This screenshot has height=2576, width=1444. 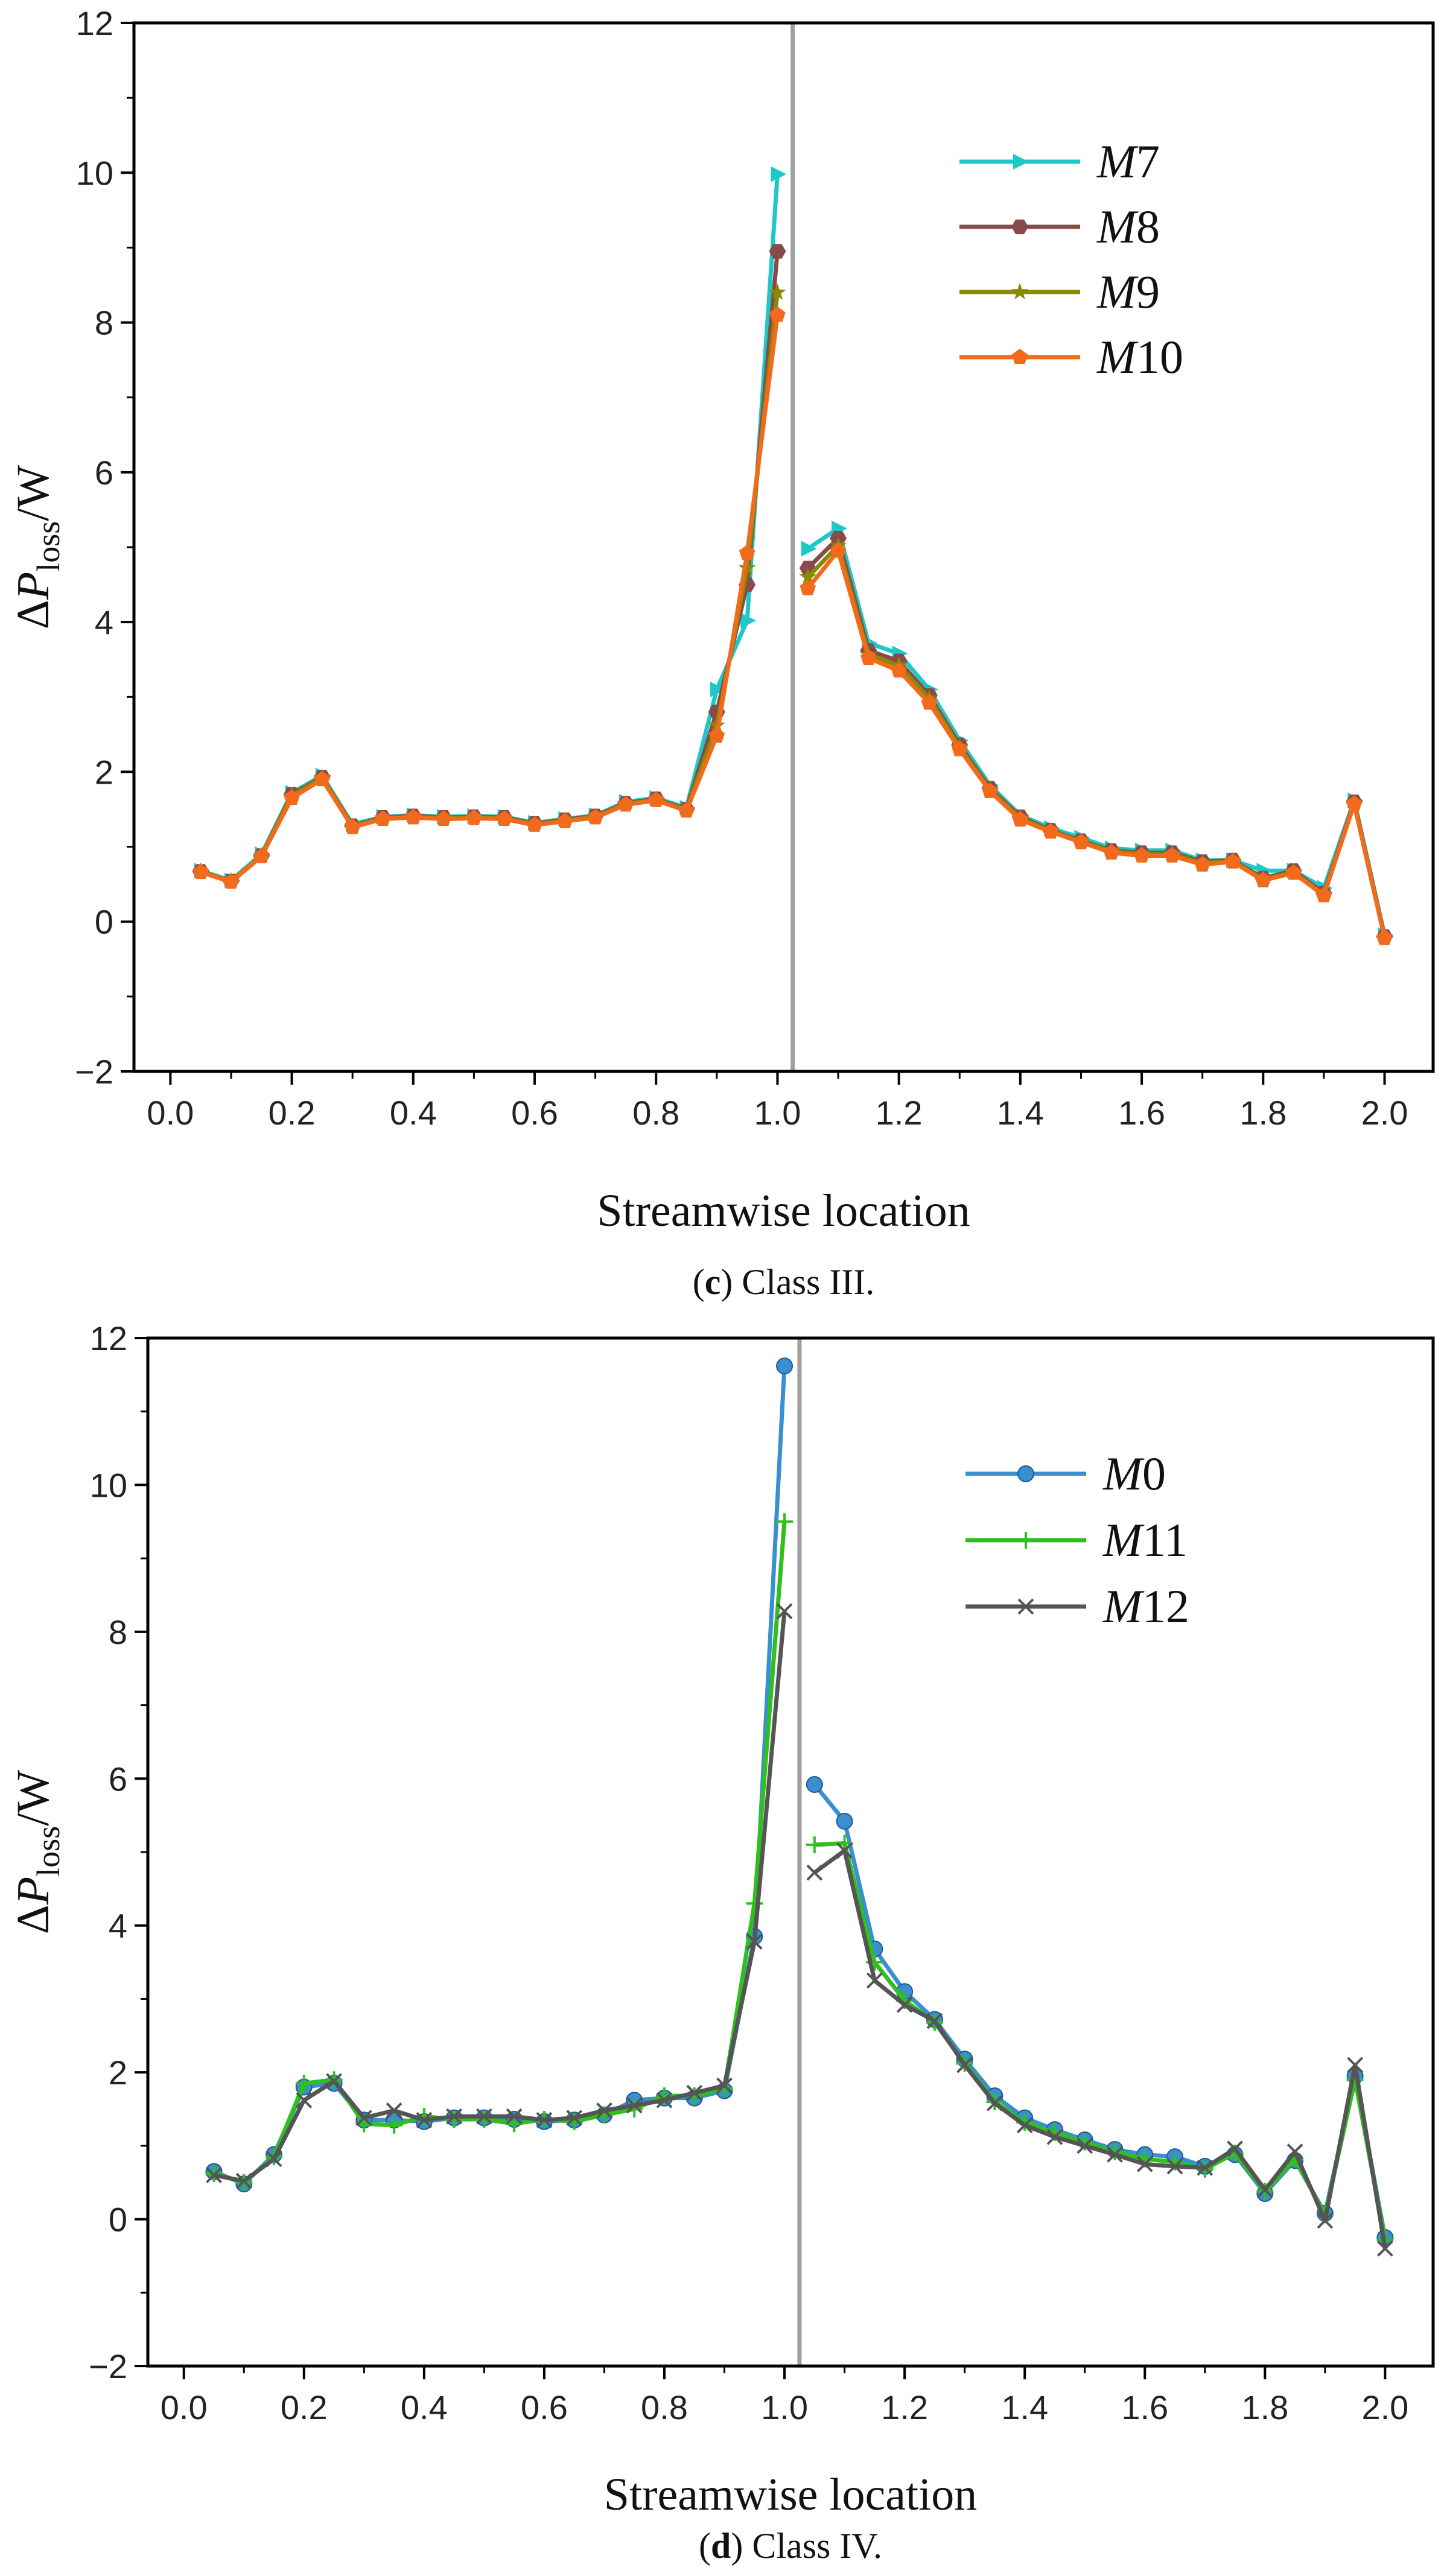 I want to click on y-tick-label: 2, so click(x=104, y=772).